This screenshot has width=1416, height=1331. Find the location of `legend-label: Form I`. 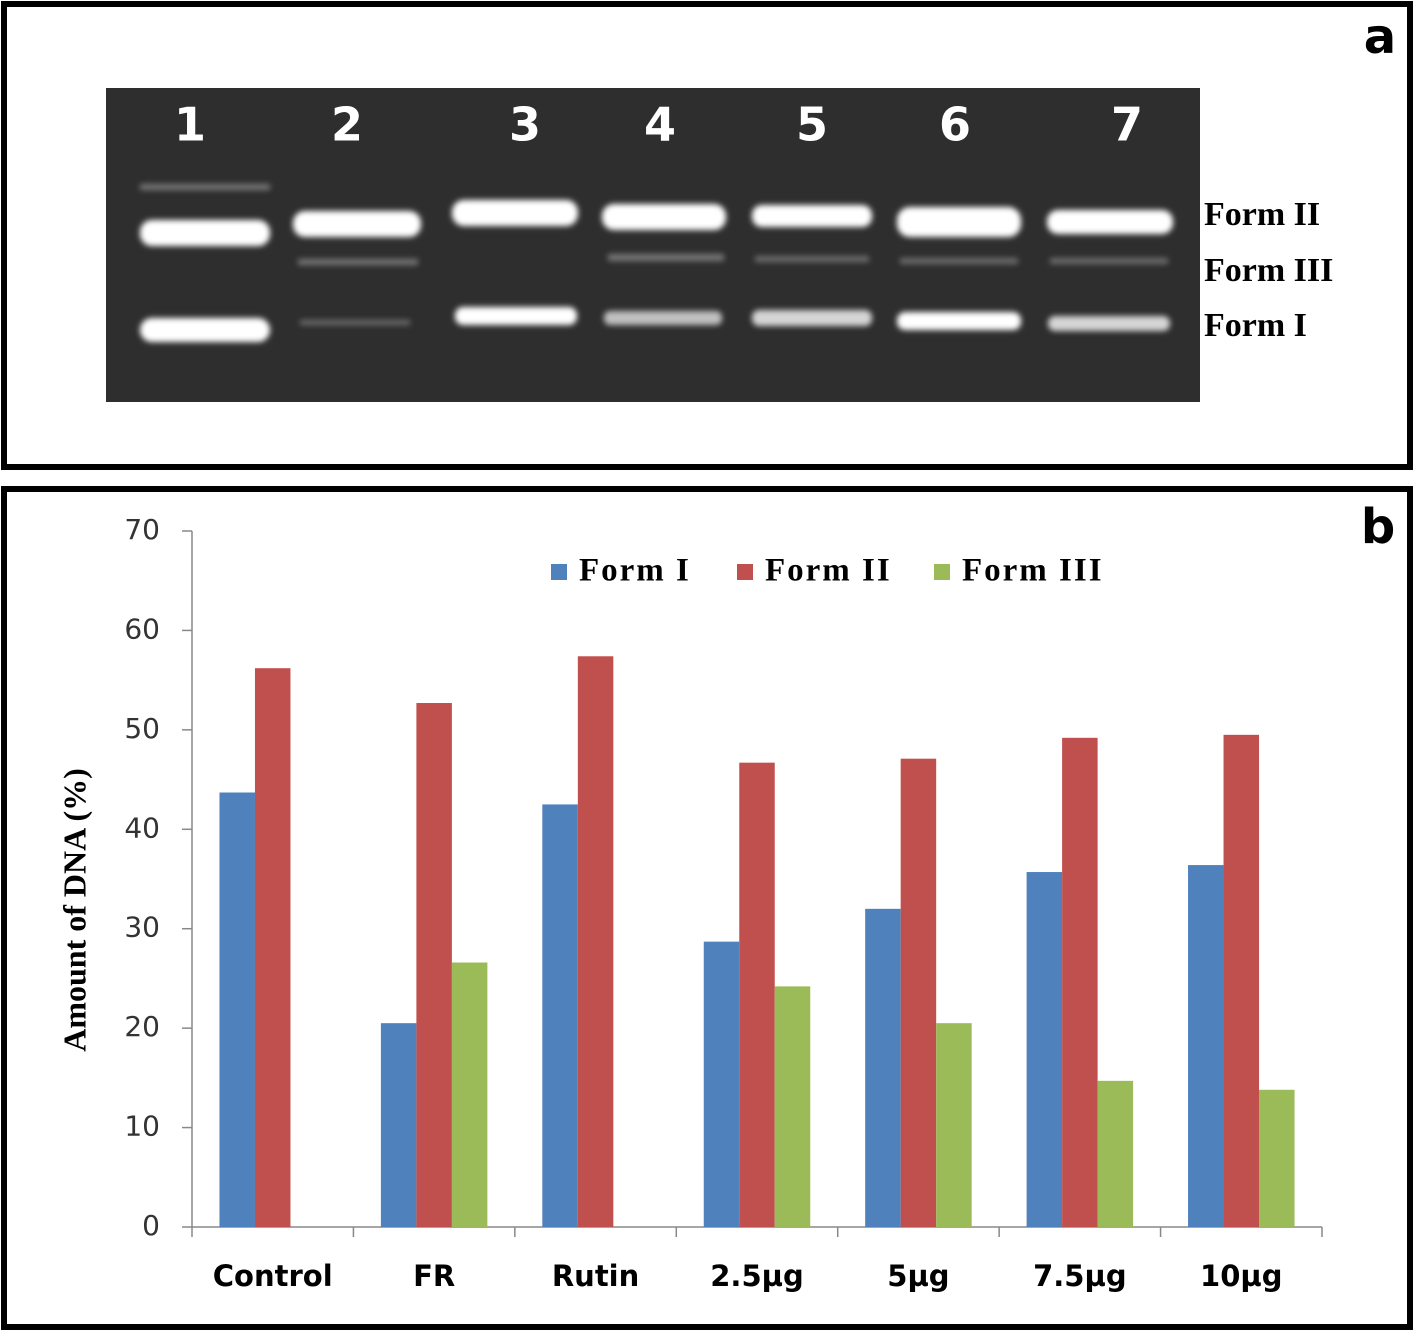

legend-label: Form I is located at coordinates (635, 571).